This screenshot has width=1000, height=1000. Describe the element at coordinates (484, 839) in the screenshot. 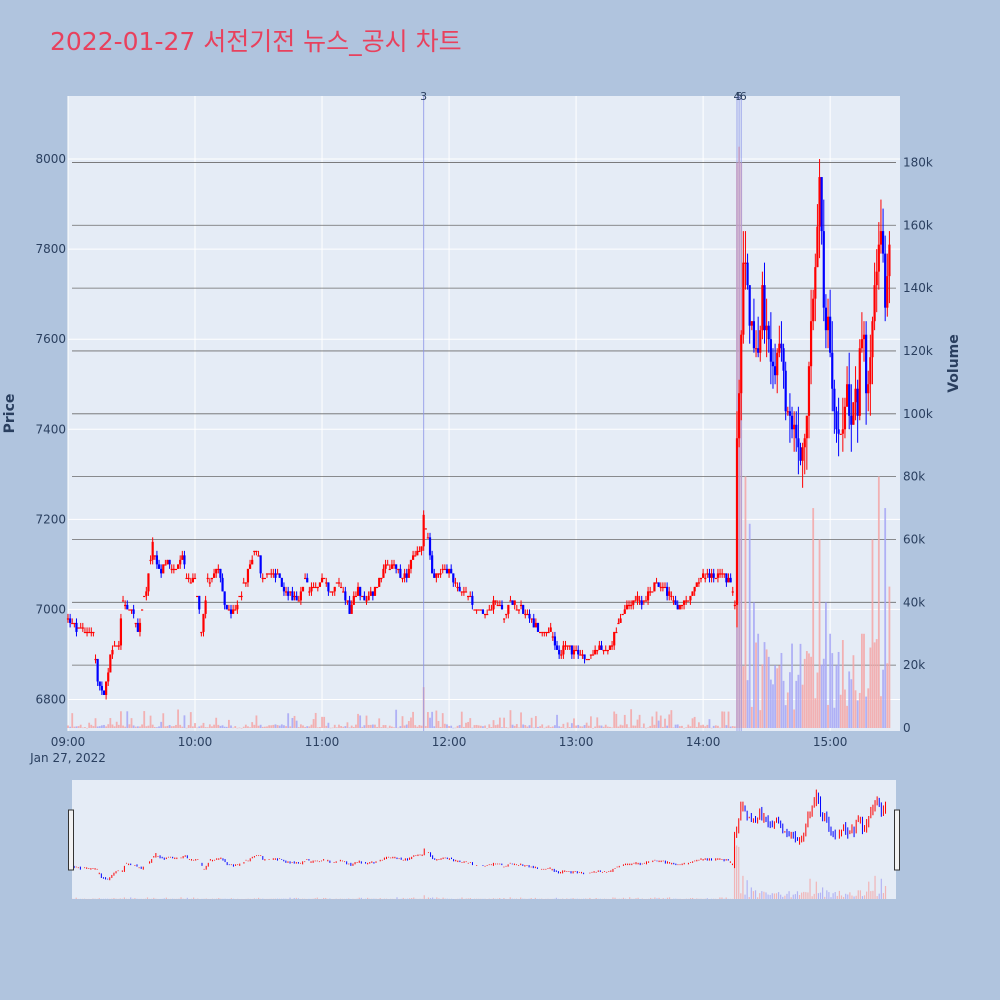

I see `range-slider-background` at that location.